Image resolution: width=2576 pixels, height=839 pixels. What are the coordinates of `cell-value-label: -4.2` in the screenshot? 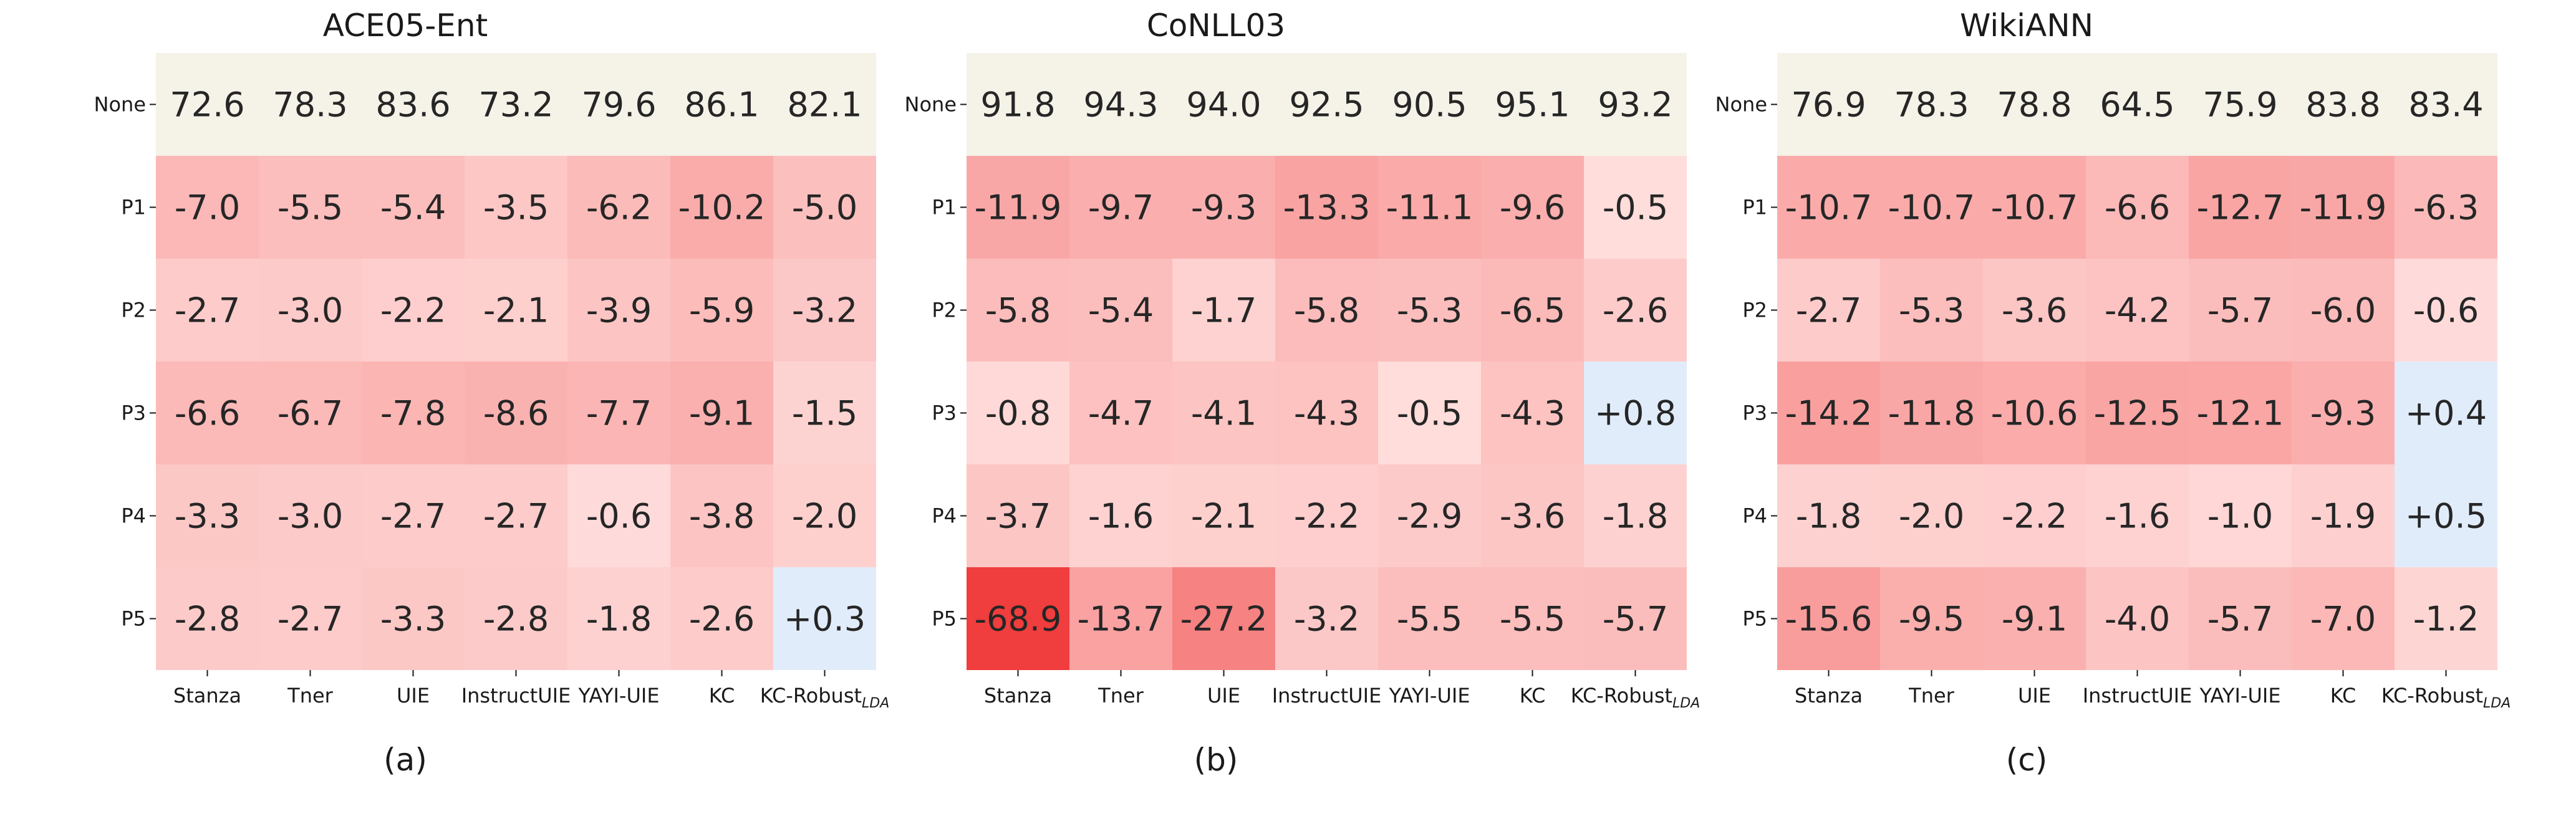 It's located at (2137, 310).